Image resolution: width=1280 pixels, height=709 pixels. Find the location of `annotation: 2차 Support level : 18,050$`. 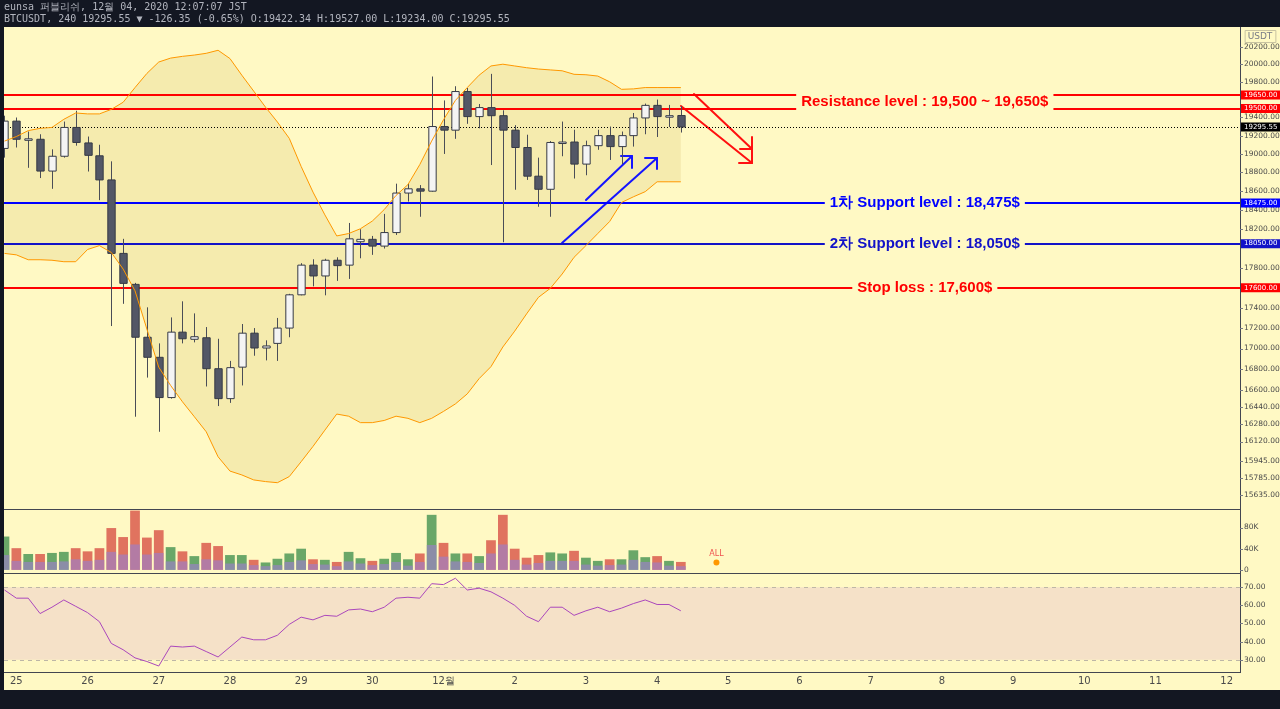

annotation: 2차 Support level : 18,050$ is located at coordinates (925, 243).